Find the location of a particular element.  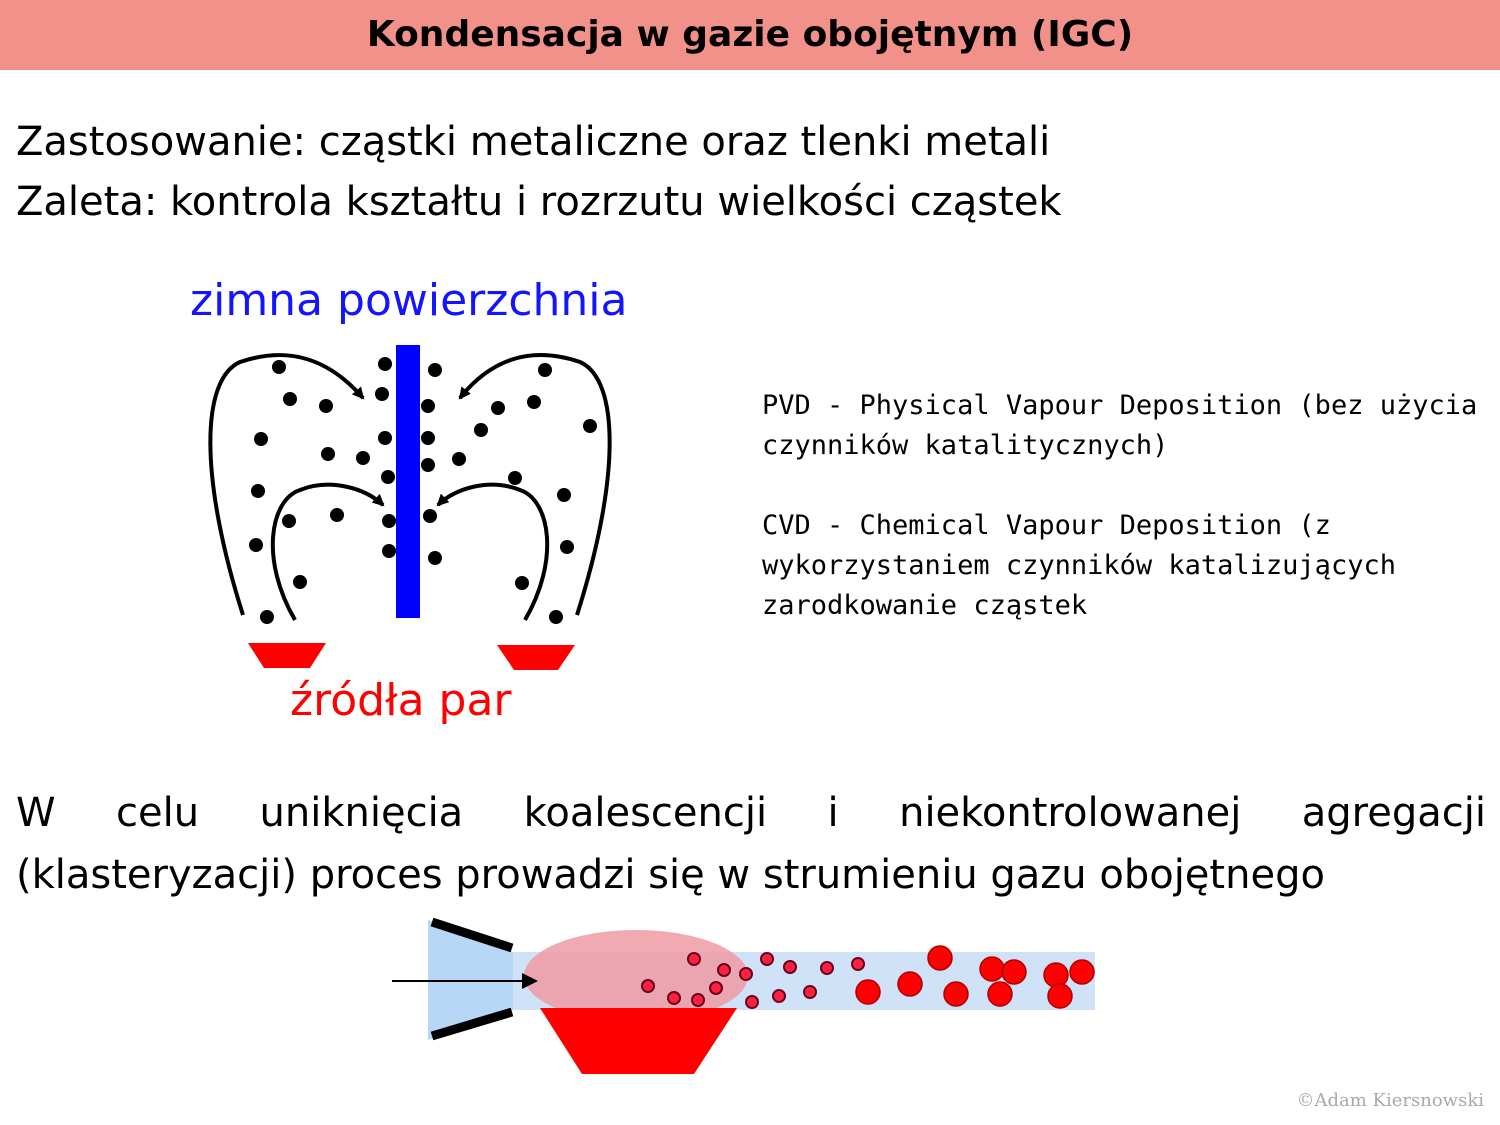

body-word: celu is located at coordinates (158, 813).